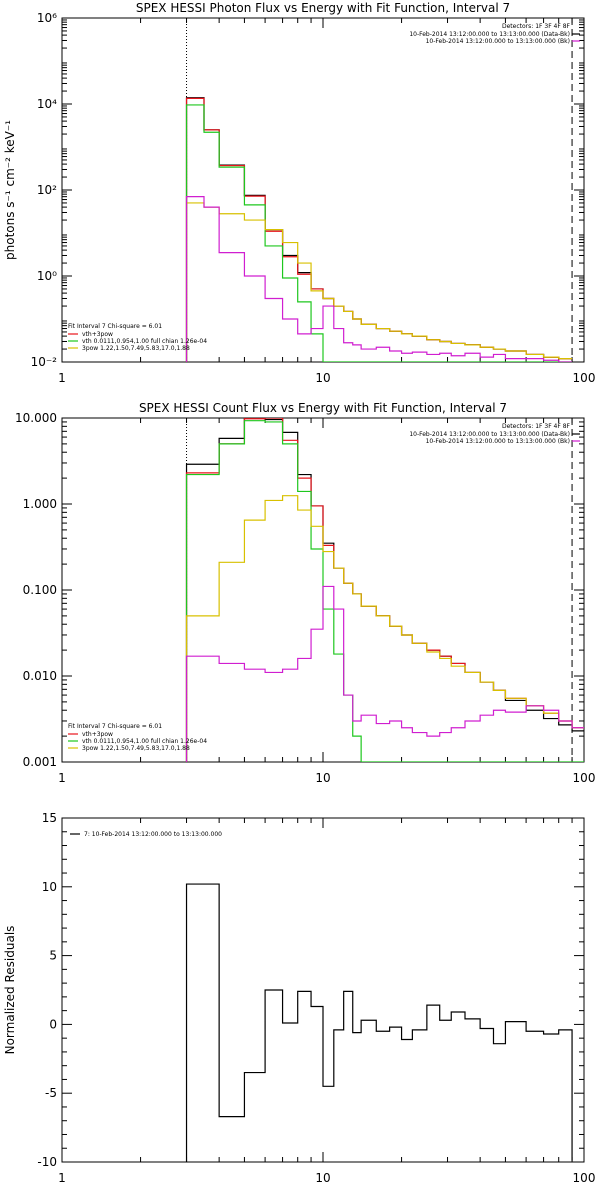 This screenshot has width=600, height=1200. Describe the element at coordinates (47, 190) in the screenshot. I see `y-tick-label: 10²` at that location.